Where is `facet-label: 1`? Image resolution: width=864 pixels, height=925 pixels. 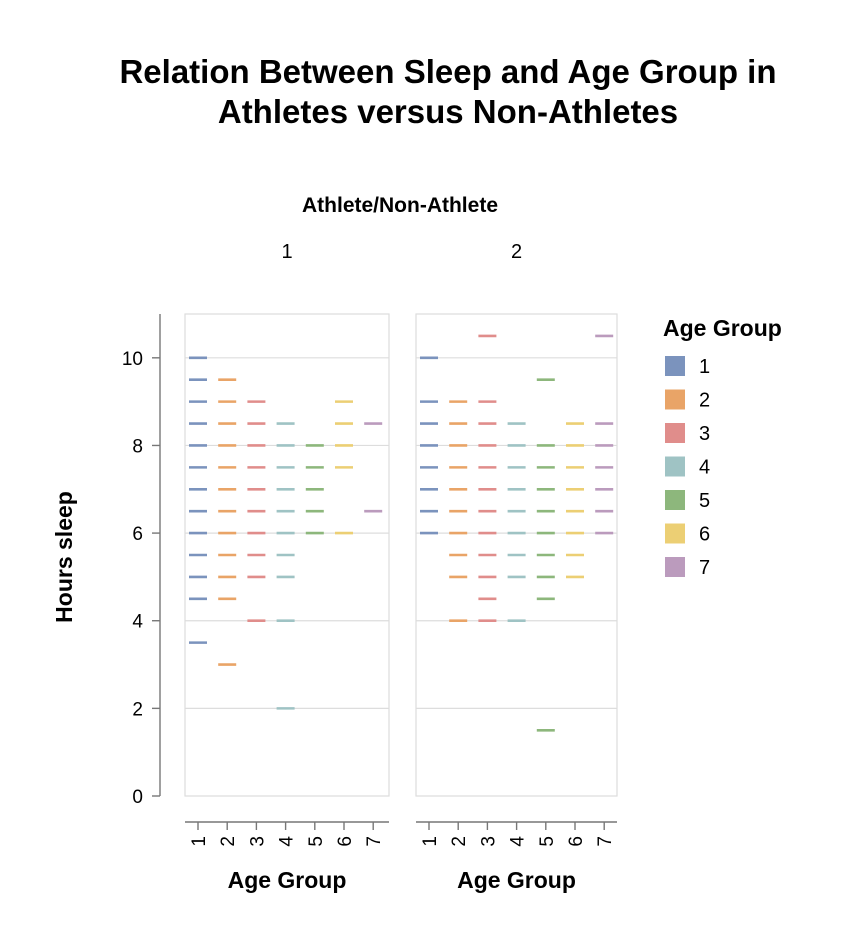 facet-label: 1 is located at coordinates (286, 252).